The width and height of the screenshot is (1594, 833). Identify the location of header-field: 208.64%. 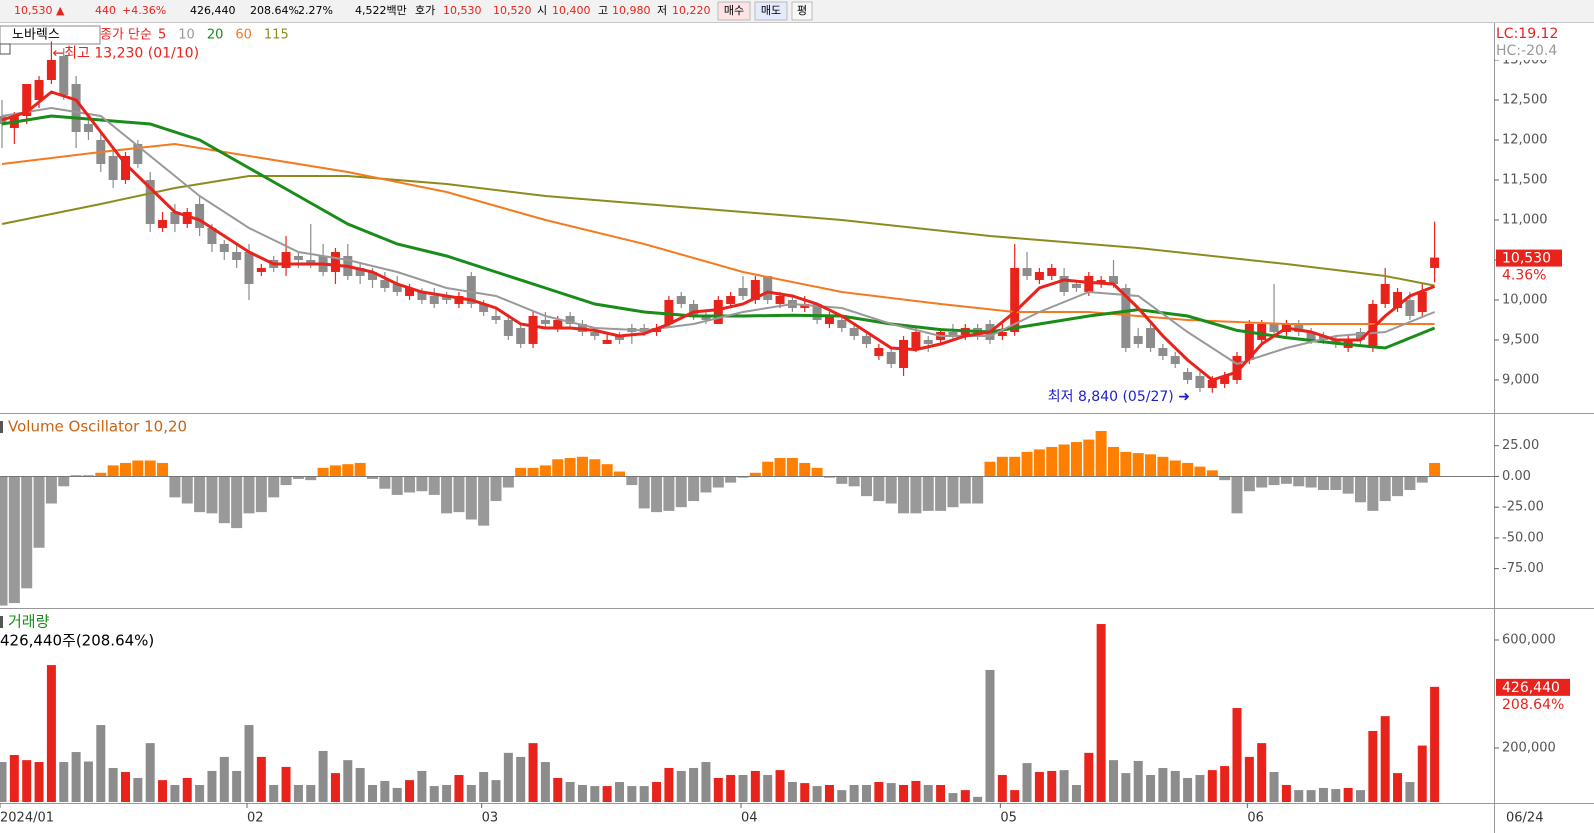
(274, 10).